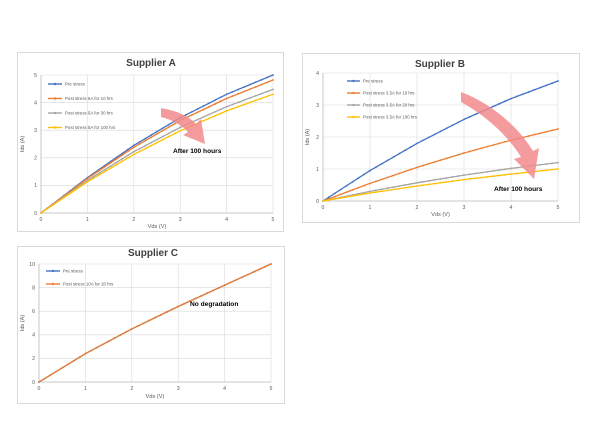  Describe the element at coordinates (440, 64) in the screenshot. I see `chart-title: Supplier B` at that location.